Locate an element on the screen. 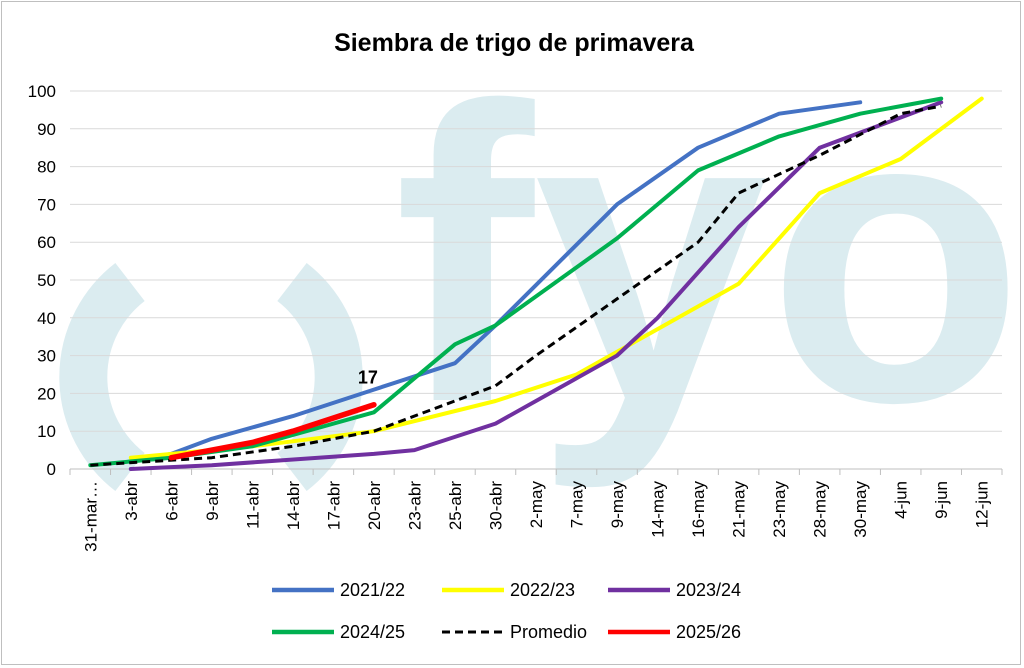 The image size is (1024, 668). x-tick-label: 12-jun is located at coordinates (982, 504).